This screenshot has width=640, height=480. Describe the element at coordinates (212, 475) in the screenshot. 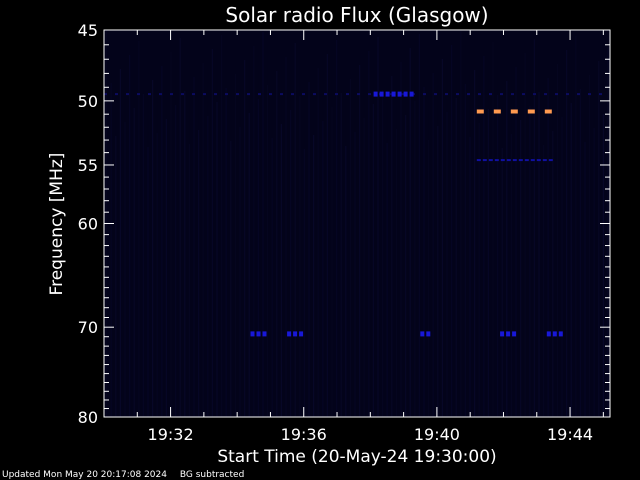

I see `footer-note: BG subtracted` at that location.